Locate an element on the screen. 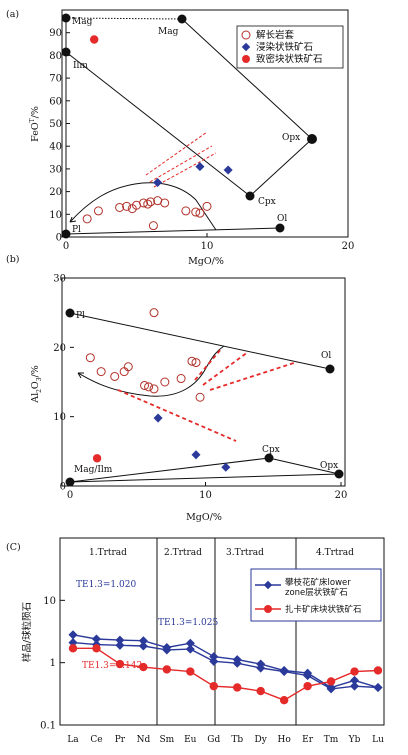 This screenshot has height=755, width=408. panel-a-ylabel: FeOT/% is located at coordinates (35, 124).